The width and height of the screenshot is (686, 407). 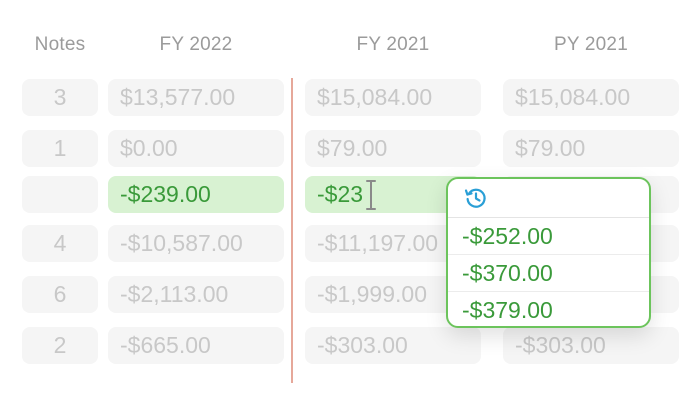 What do you see at coordinates (60, 345) in the screenshot?
I see `notes-cell: 2` at bounding box center [60, 345].